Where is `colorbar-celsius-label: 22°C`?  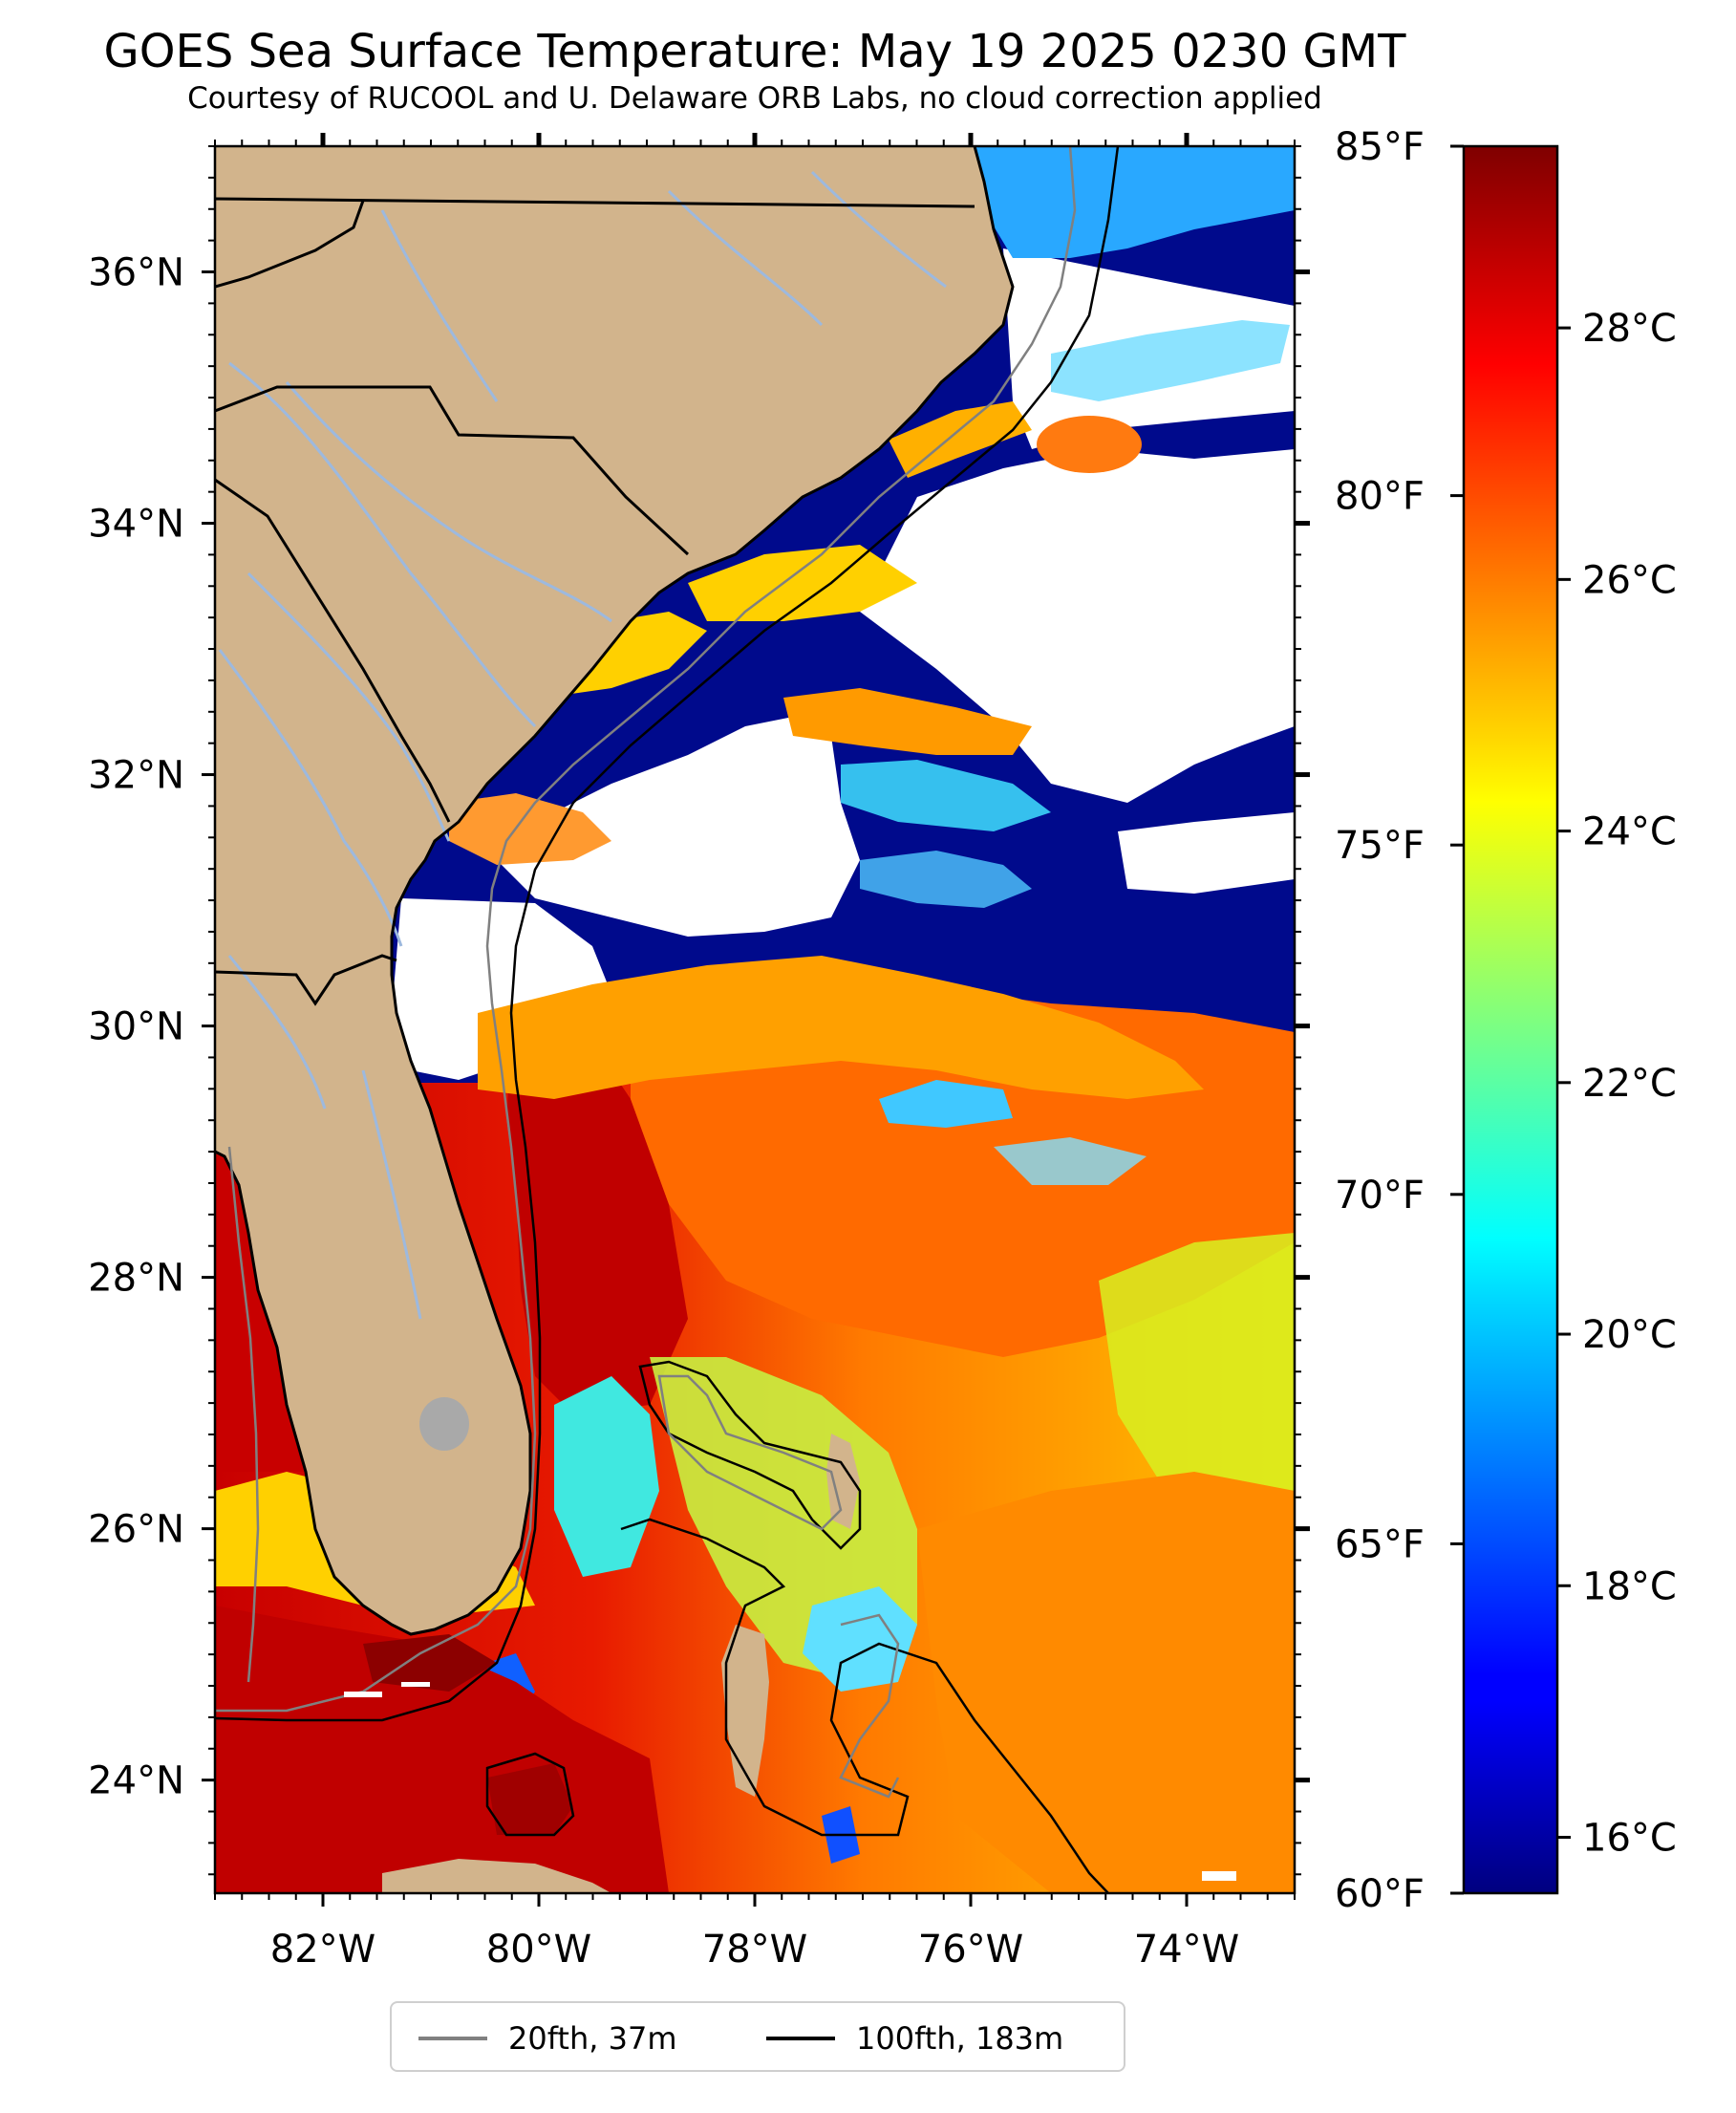 colorbar-celsius-label: 22°C is located at coordinates (1629, 1084).